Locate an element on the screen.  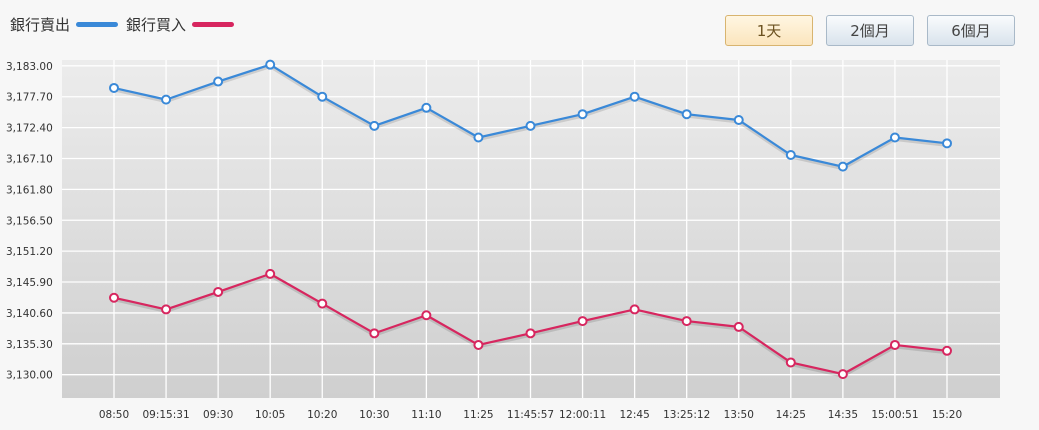
x-tick-label: 12:45 is located at coordinates (634, 415).